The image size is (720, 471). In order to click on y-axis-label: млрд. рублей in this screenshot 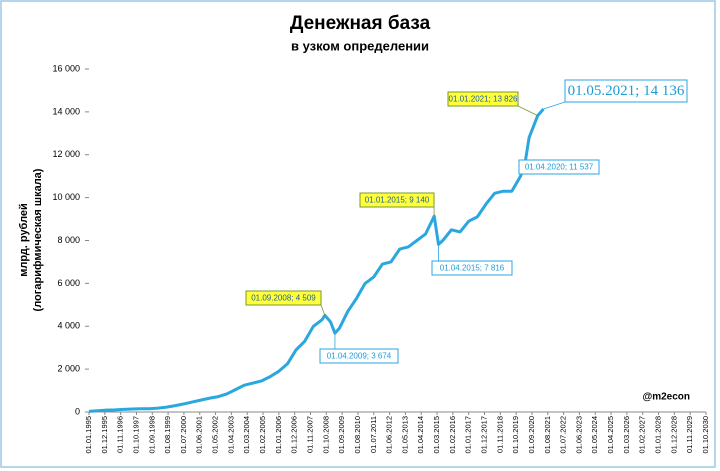, I will do `click(24, 240)`.